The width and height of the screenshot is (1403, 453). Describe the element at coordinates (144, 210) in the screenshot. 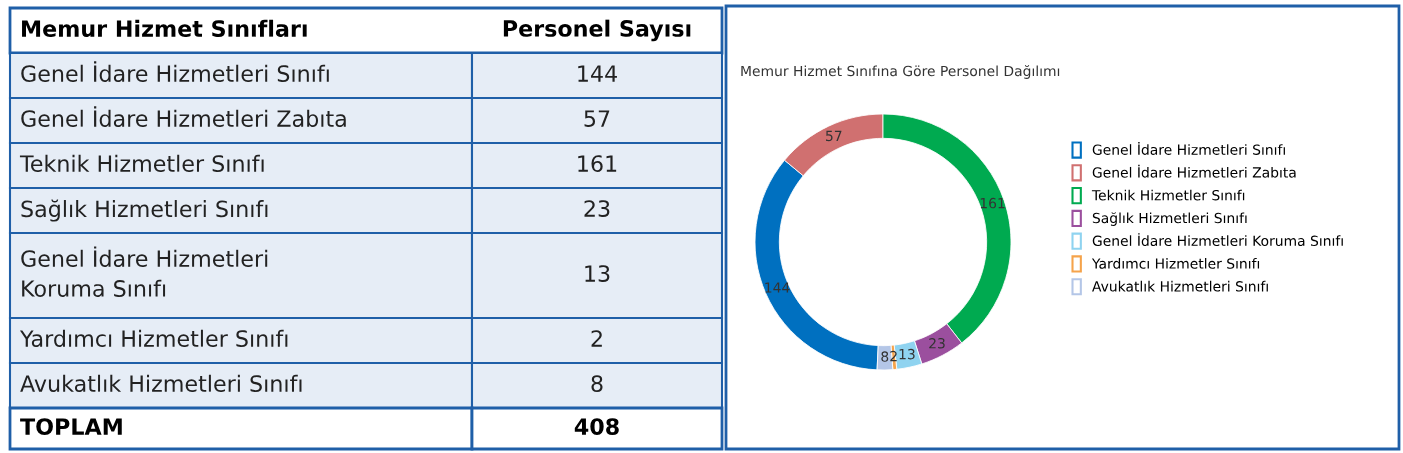

I see `category-label: Sağlık Hizmetleri Sınıfı` at that location.